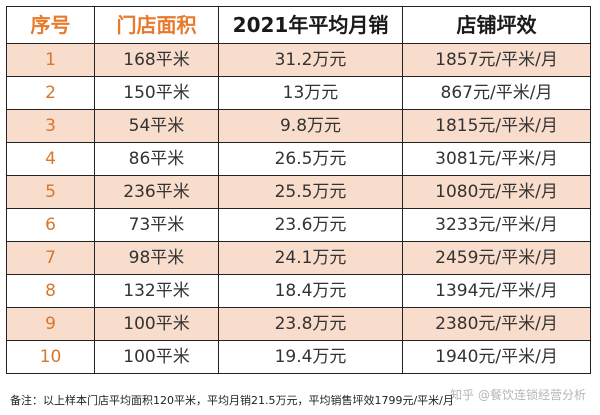 The height and width of the screenshot is (415, 600). Describe the element at coordinates (496, 324) in the screenshot. I see `cell-efficiency: 2380元/平米/月` at that location.